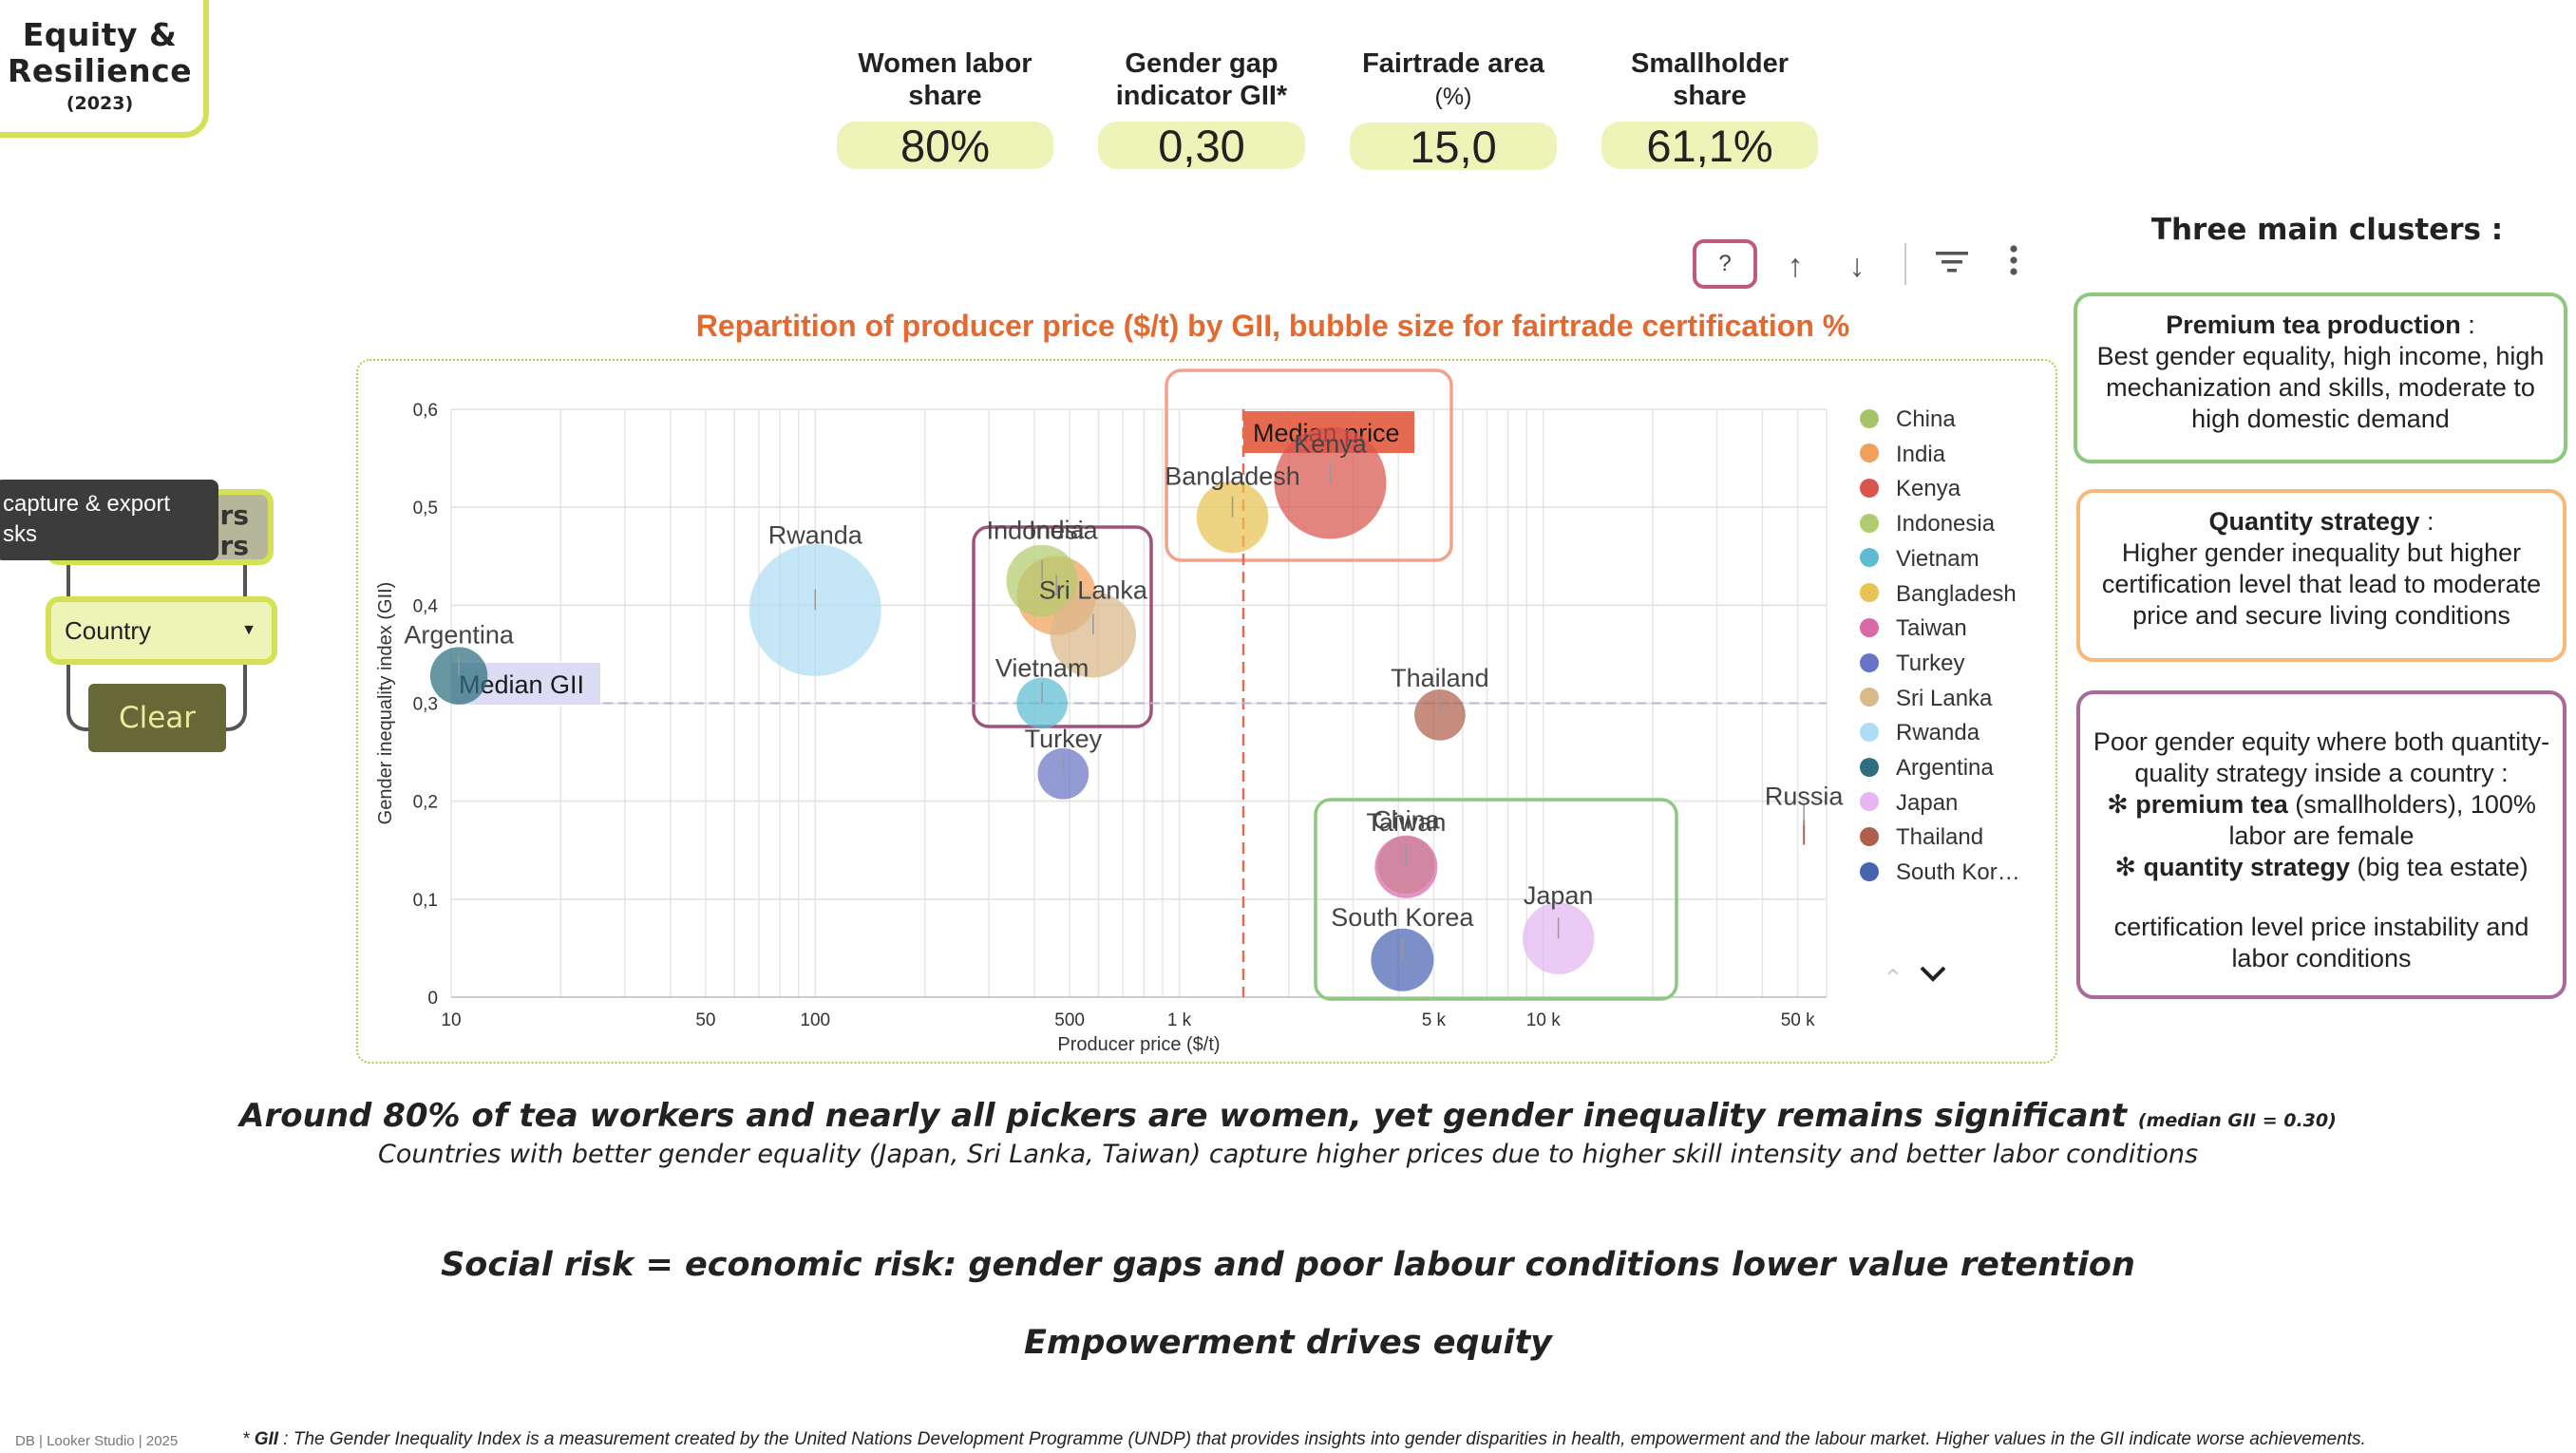 The height and width of the screenshot is (1453, 2576). Describe the element at coordinates (1440, 678) in the screenshot. I see `bubble-label: Thailand` at that location.